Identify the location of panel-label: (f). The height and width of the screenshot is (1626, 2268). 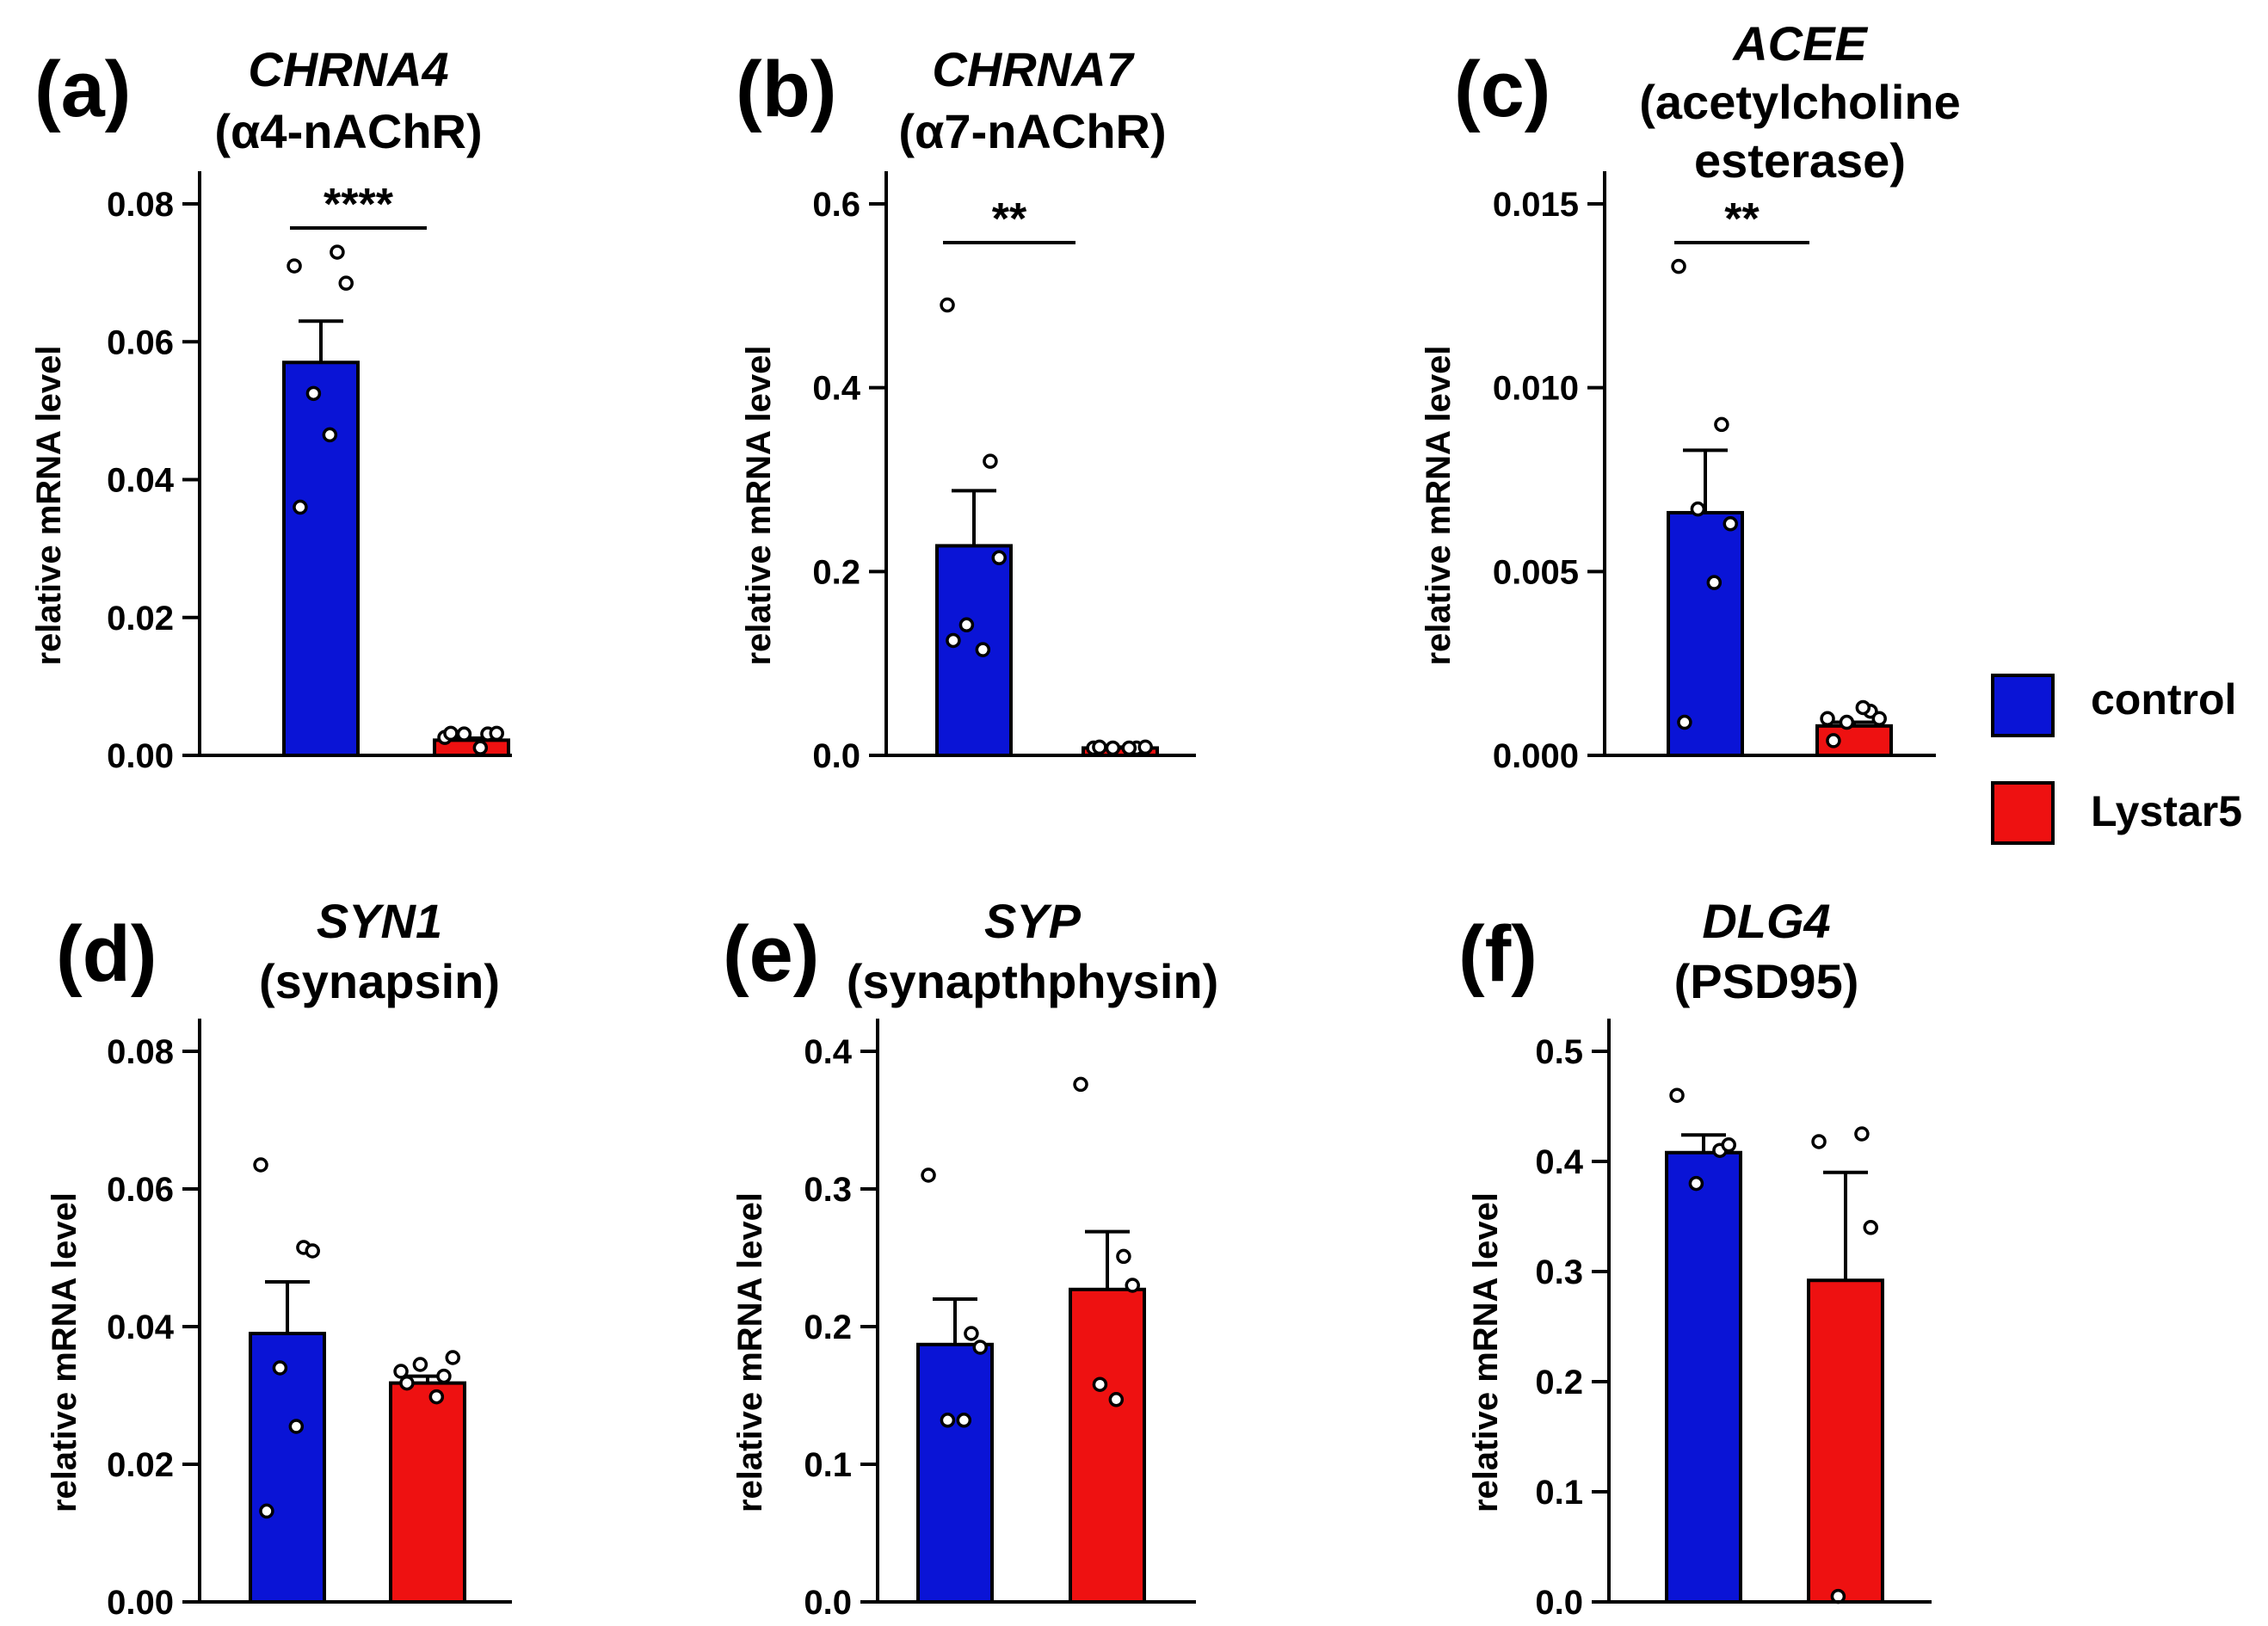
(1498, 954).